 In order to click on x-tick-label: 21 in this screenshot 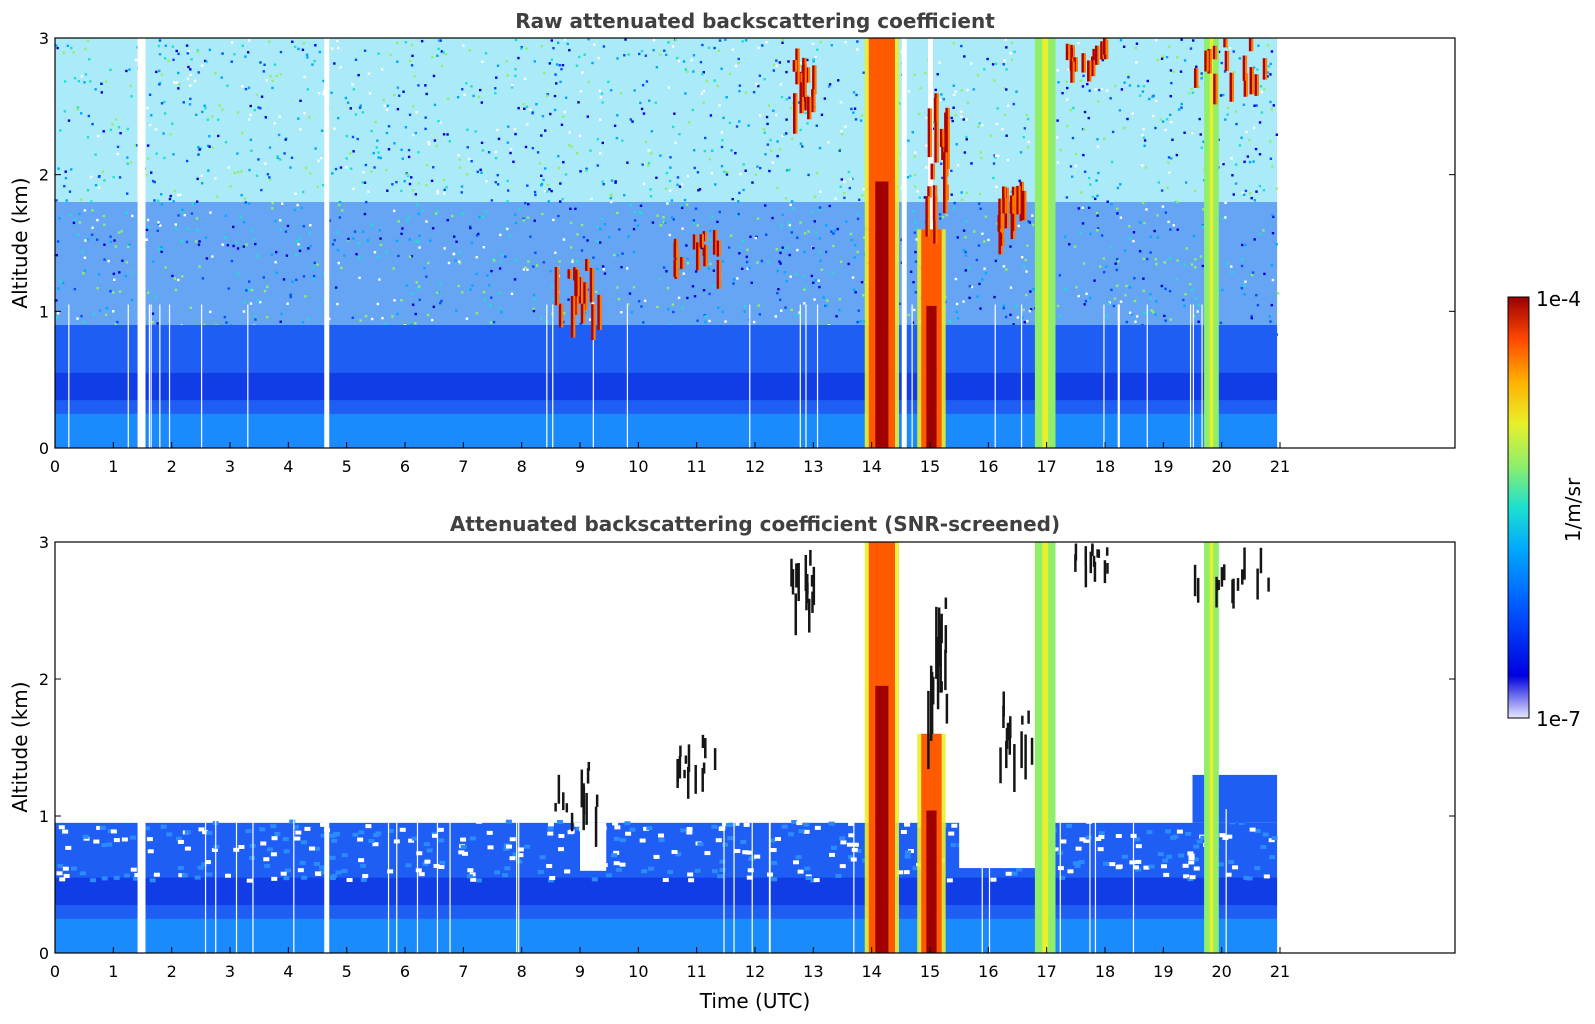, I will do `click(1280, 971)`.